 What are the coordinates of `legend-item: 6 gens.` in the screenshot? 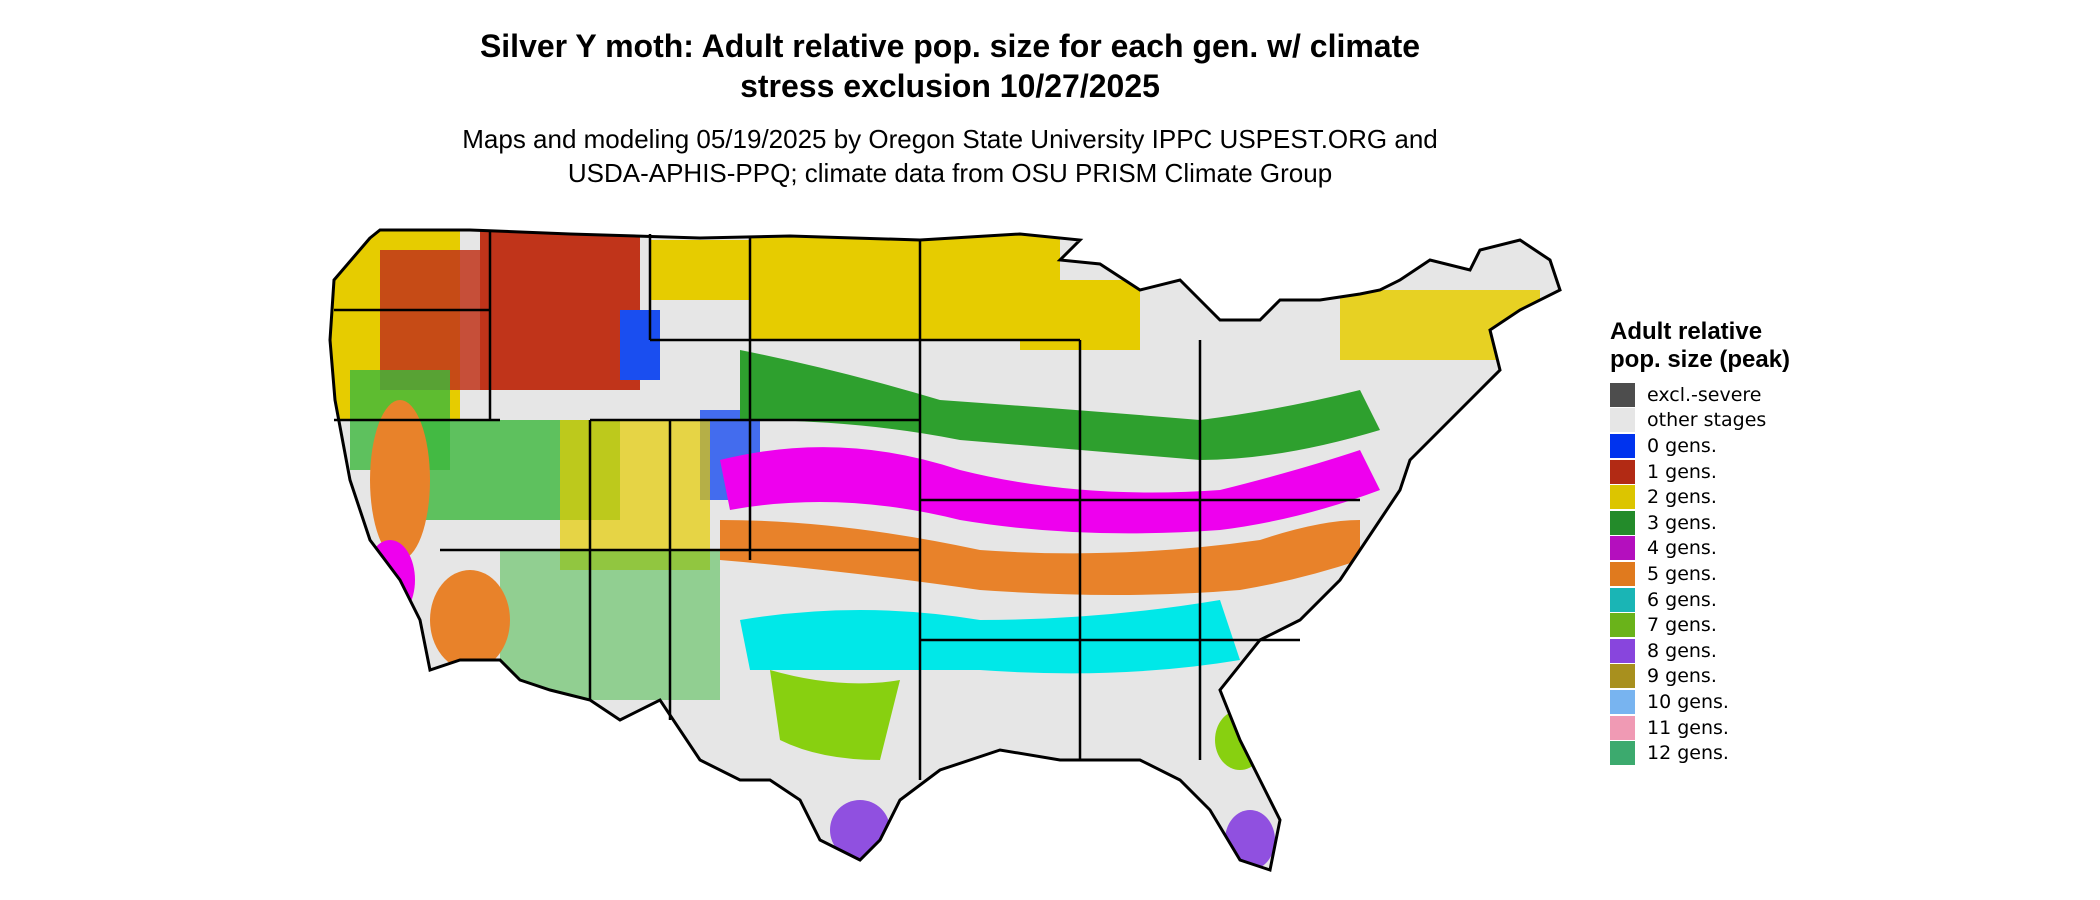 It's located at (1710, 600).